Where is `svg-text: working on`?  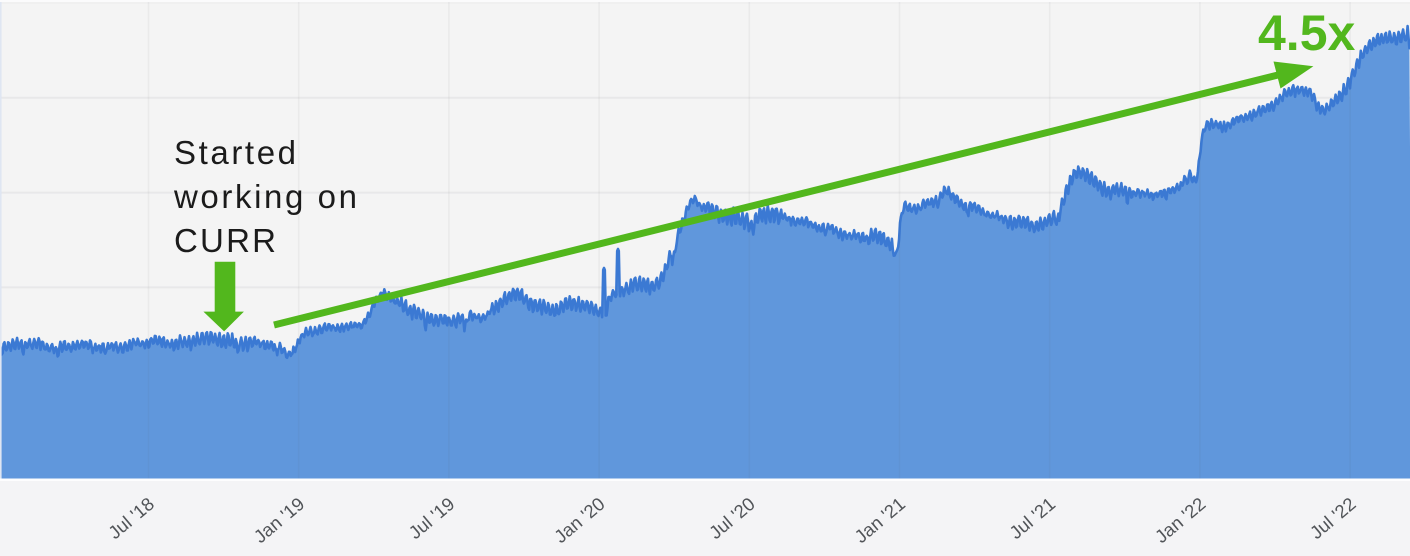
svg-text: working on is located at coordinates (266, 196).